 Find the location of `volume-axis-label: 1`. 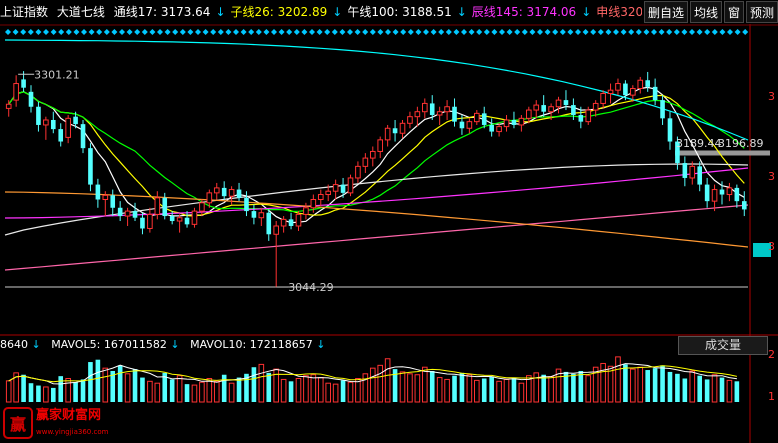

volume-axis-label: 1 is located at coordinates (771, 396).